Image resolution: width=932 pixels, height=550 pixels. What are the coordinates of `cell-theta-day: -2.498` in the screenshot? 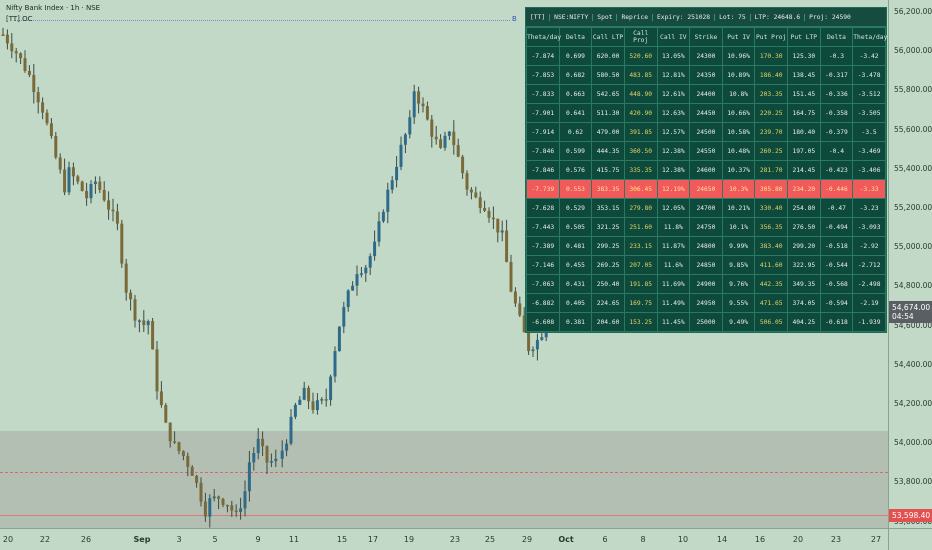 It's located at (869, 284).